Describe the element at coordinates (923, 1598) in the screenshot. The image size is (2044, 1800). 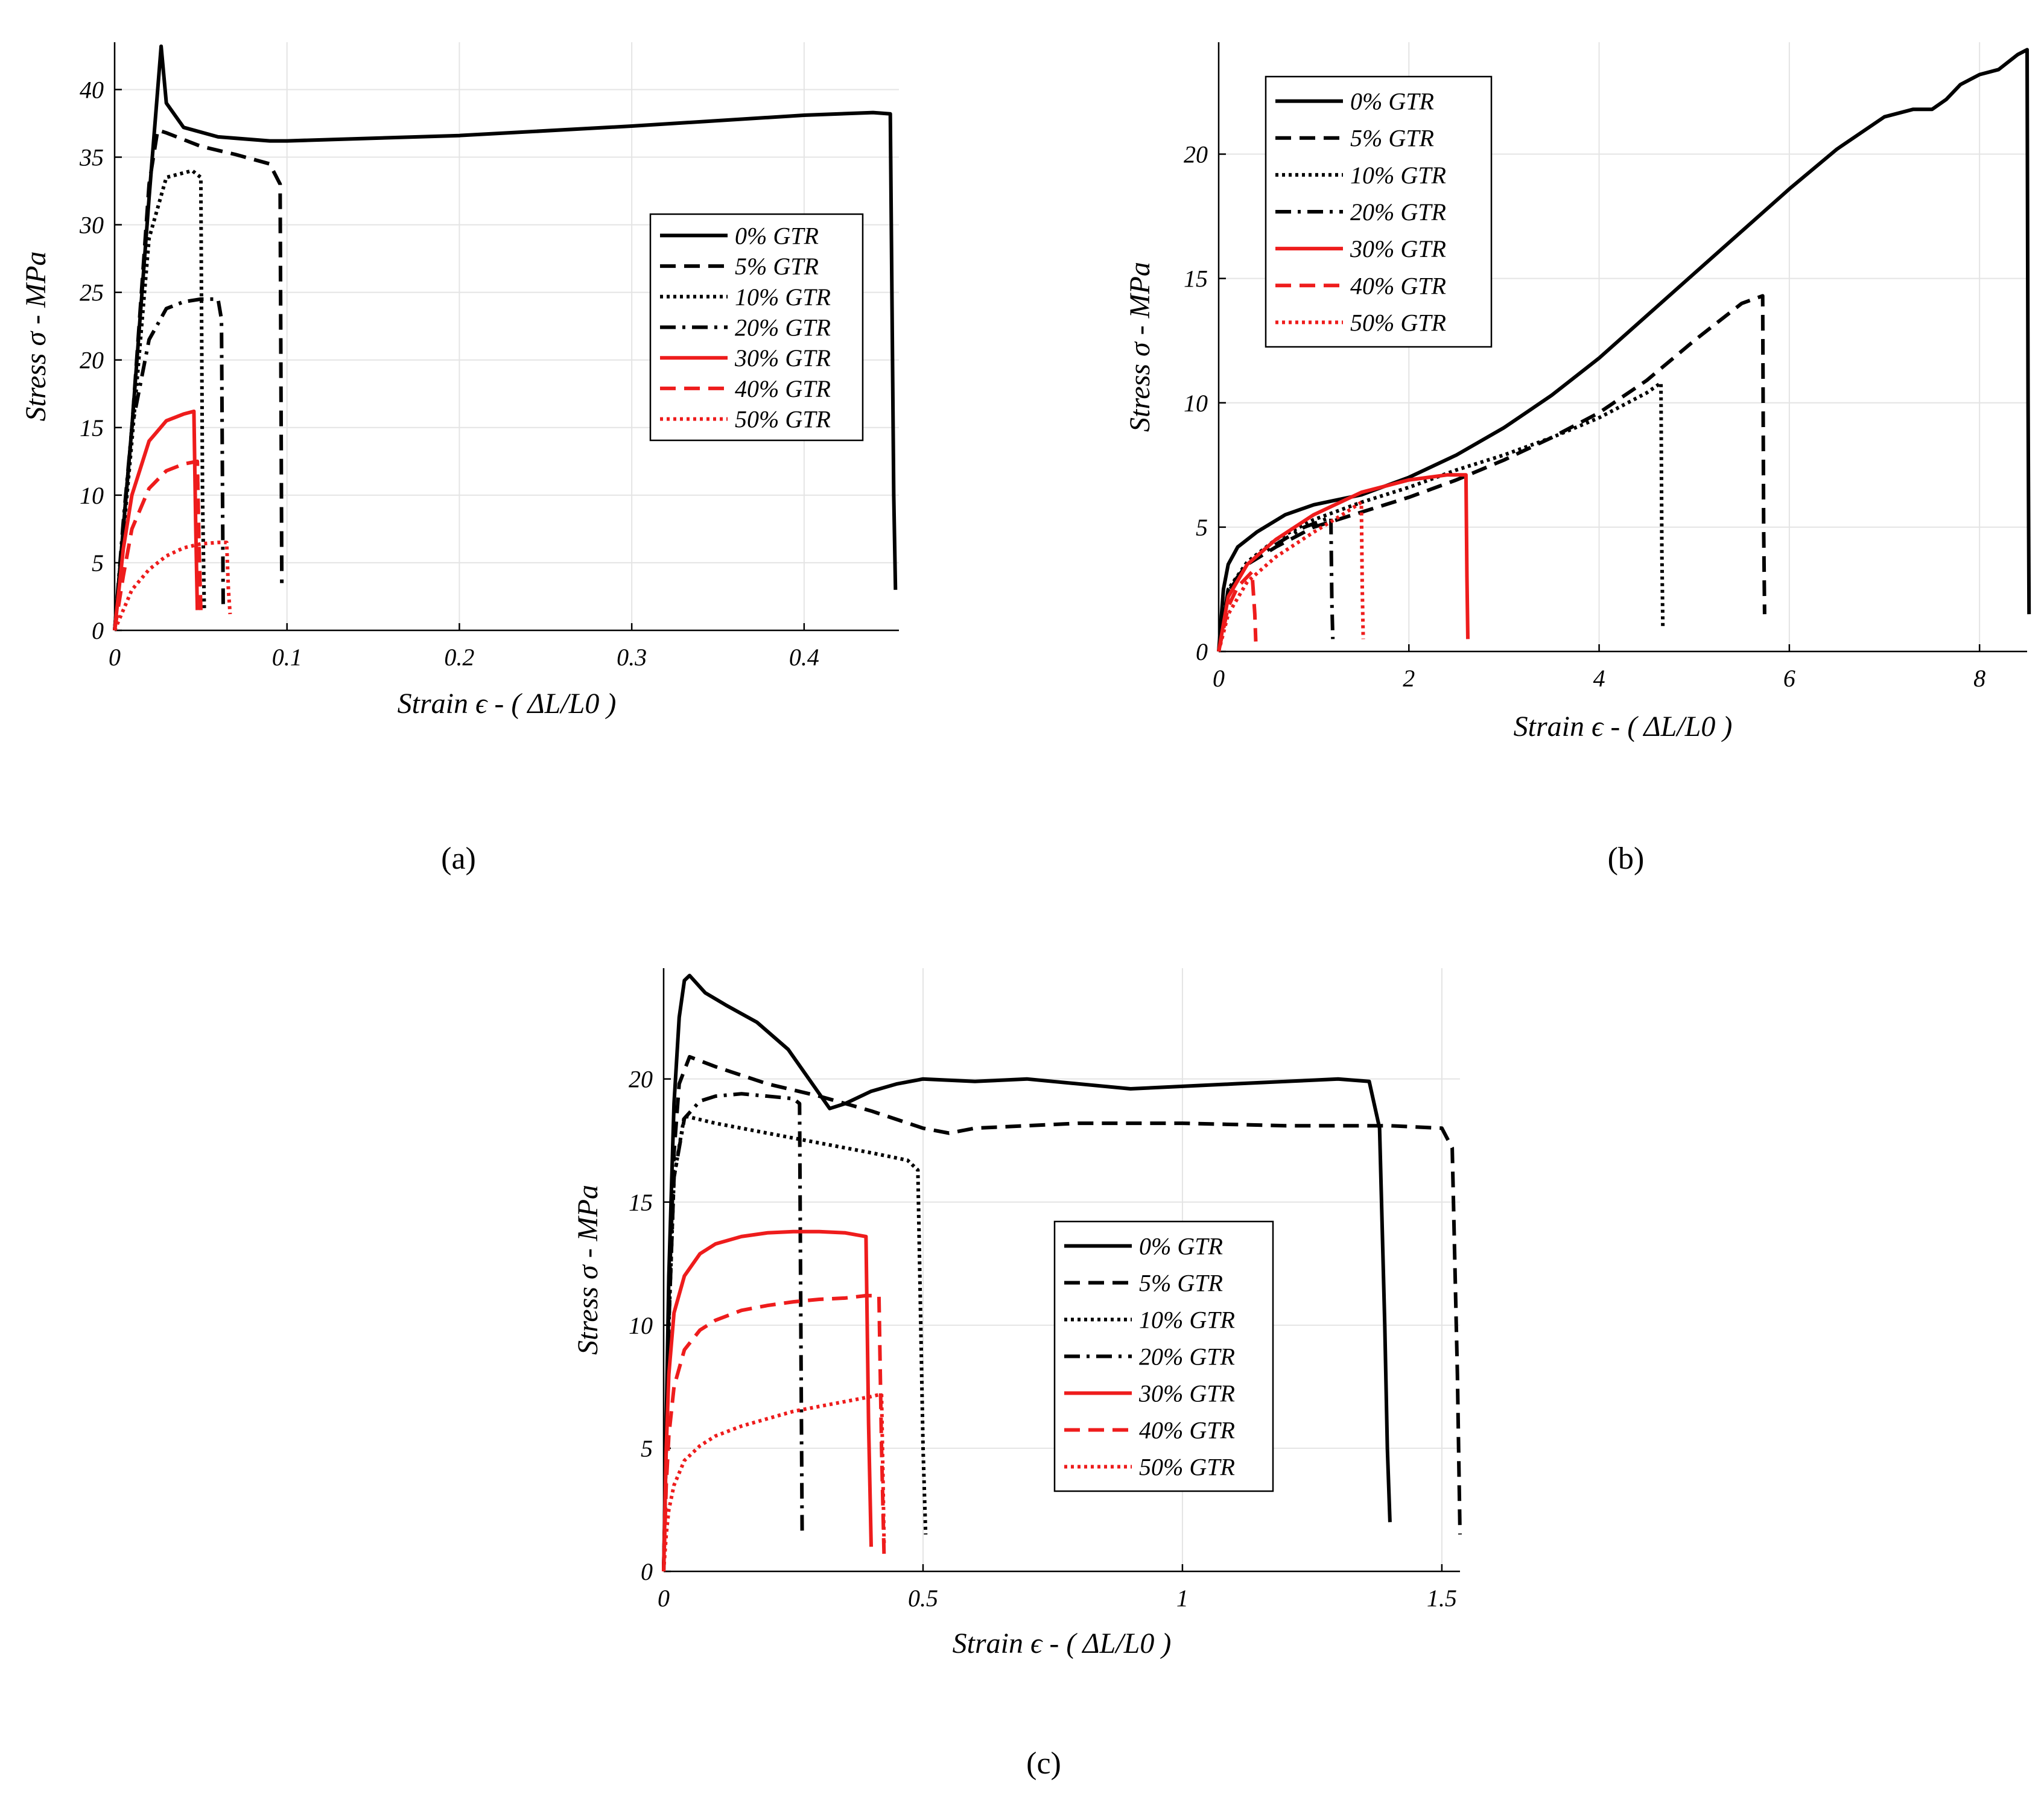
I see `x-tick-label: 0.5` at that location.